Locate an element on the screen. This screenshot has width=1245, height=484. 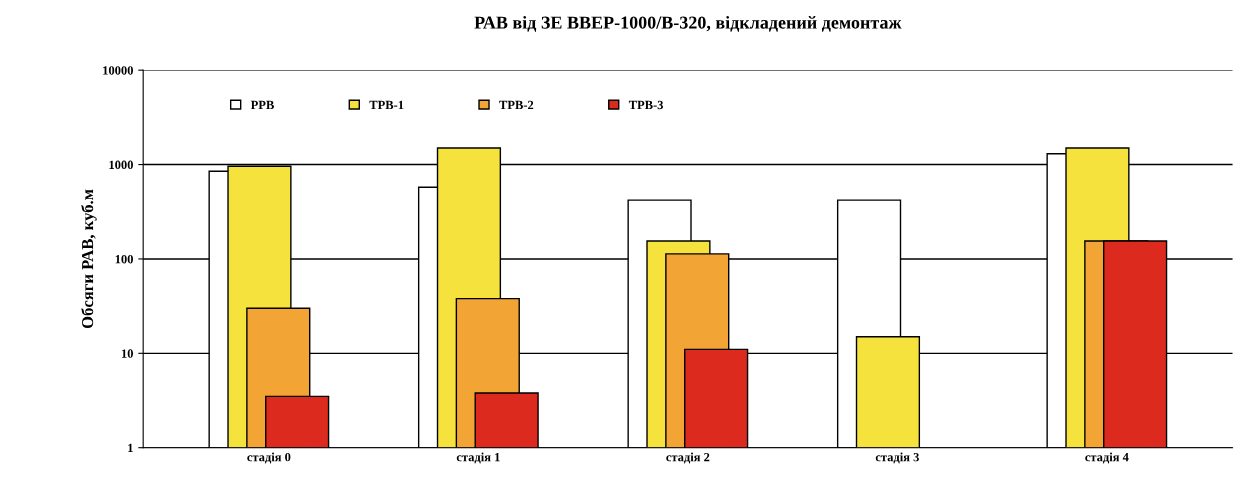
y-tick-label: 1000 is located at coordinates (121, 165).